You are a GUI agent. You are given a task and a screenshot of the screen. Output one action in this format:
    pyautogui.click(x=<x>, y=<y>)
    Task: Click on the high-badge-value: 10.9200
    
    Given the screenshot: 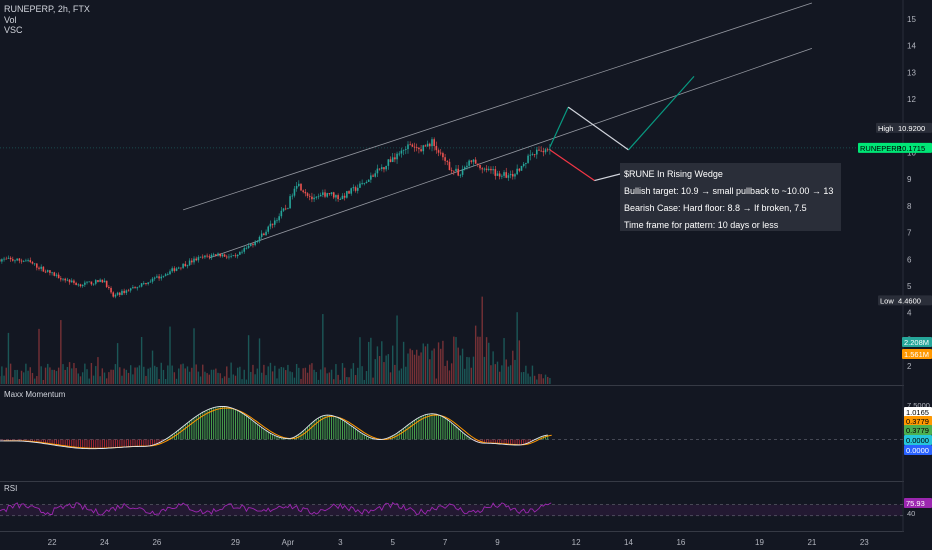 What is the action you would take?
    pyautogui.click(x=911, y=128)
    